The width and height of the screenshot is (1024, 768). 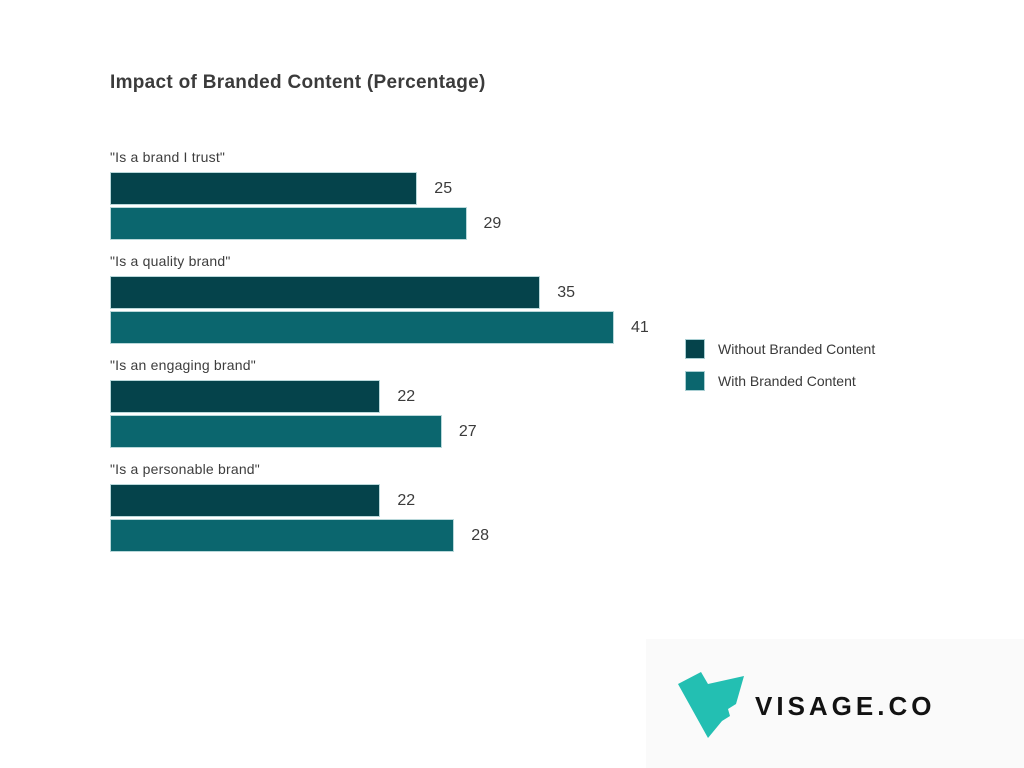 I want to click on legend-label: Without Branded Content, so click(x=797, y=349).